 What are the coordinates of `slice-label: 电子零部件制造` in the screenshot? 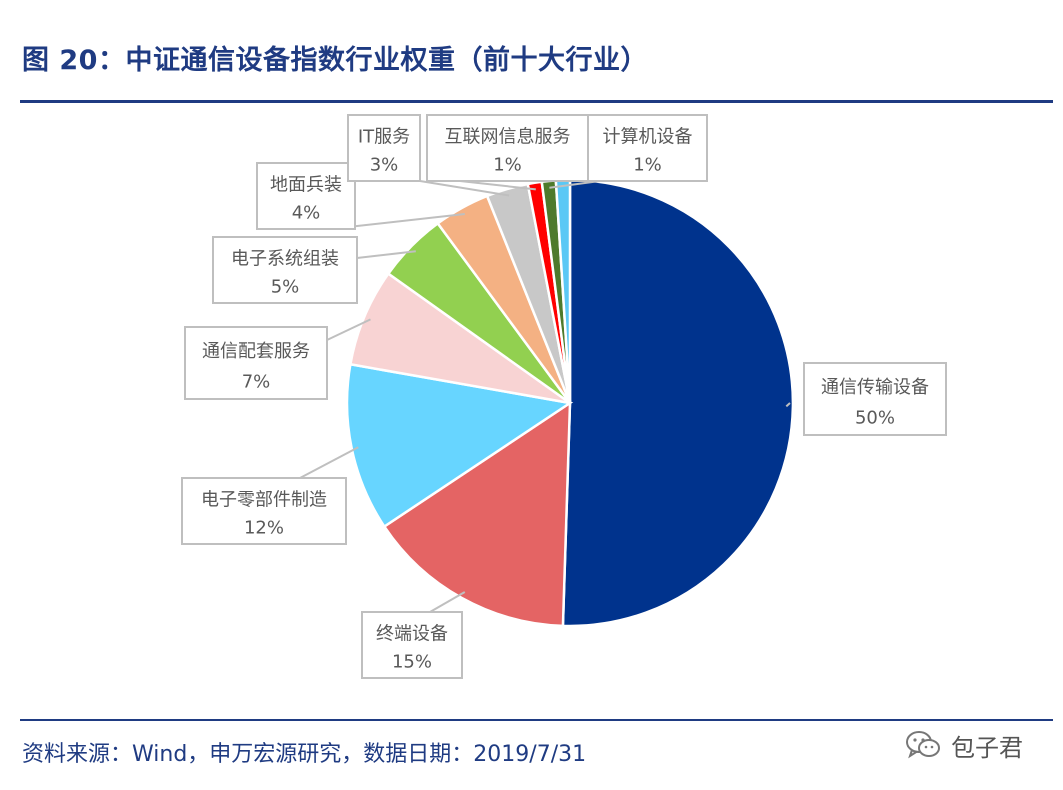 It's located at (264, 500).